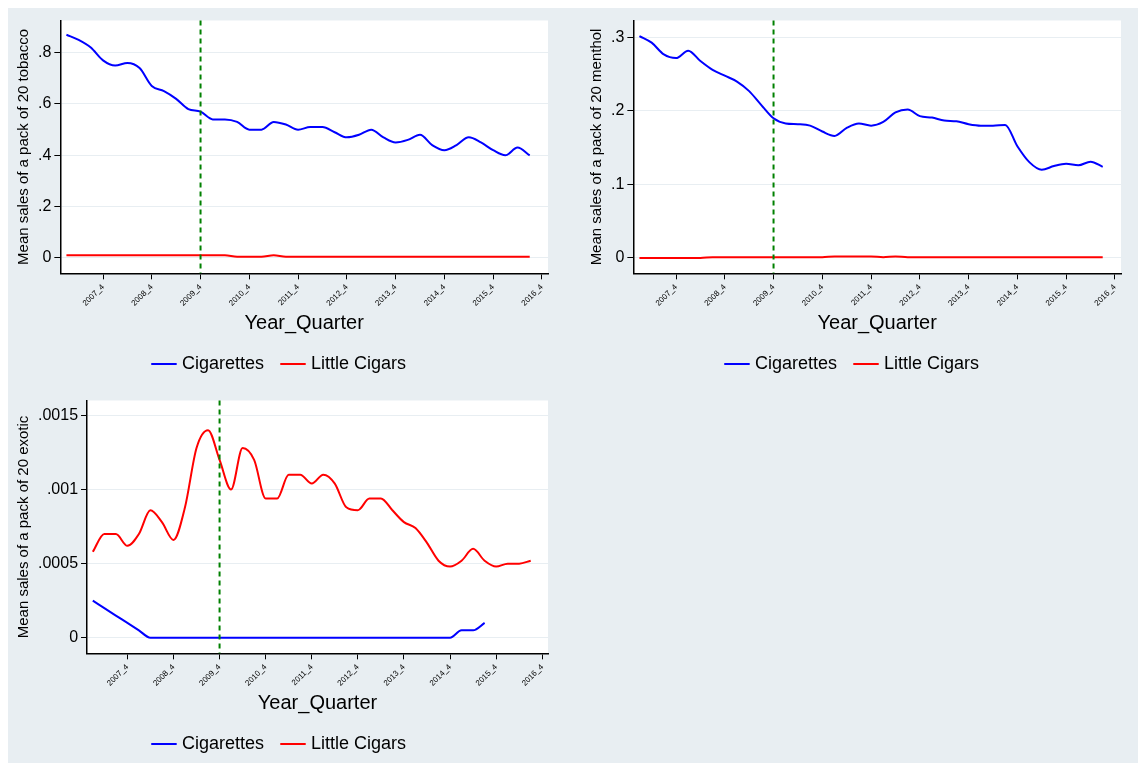 This screenshot has width=1141, height=764. Describe the element at coordinates (596, 147) in the screenshot. I see `y-axis-title: Mean sales of a pack of 20 menthol` at that location.